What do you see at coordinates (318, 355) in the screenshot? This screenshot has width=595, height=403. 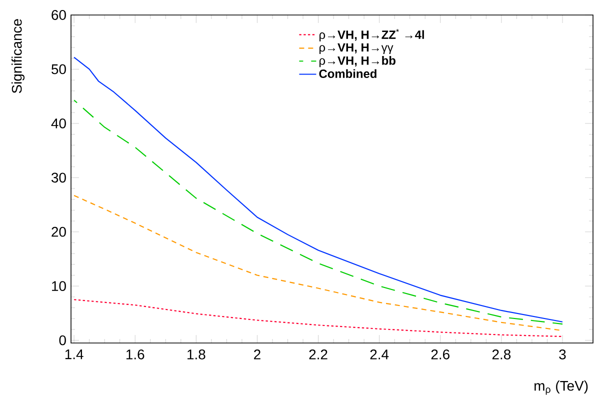 I see `x-tick-label: 2.2` at bounding box center [318, 355].